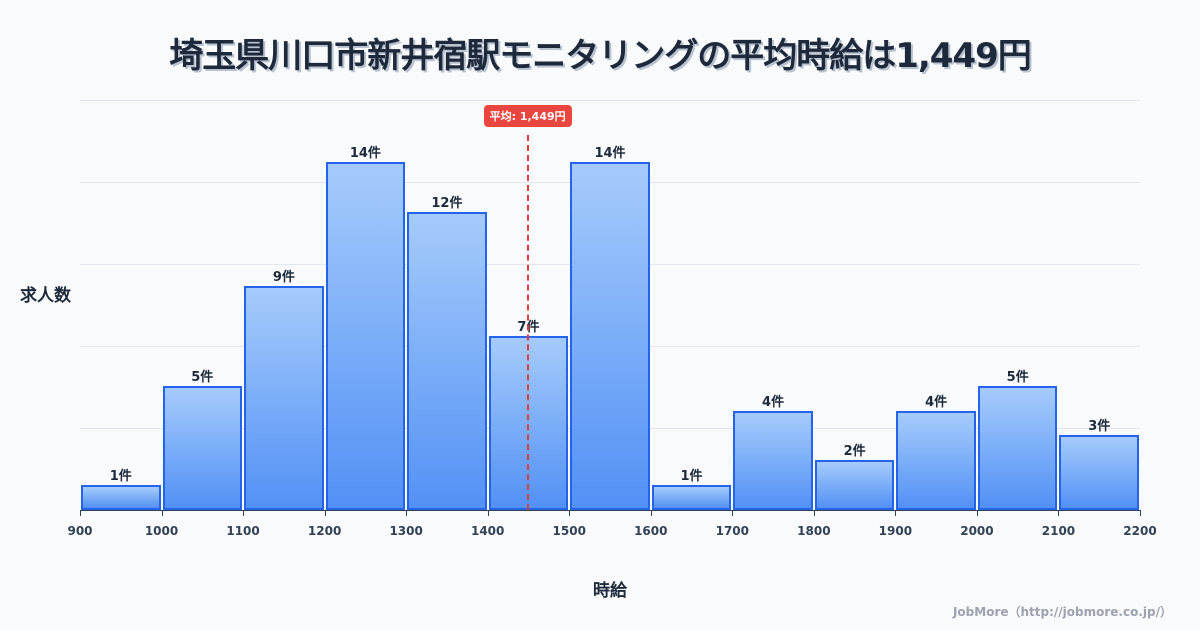 The width and height of the screenshot is (1200, 630). What do you see at coordinates (600, 56) in the screenshot?
I see `chart-title: 埼玉県川口市新井宿駅モニタリングの平均時給は1,449円` at bounding box center [600, 56].